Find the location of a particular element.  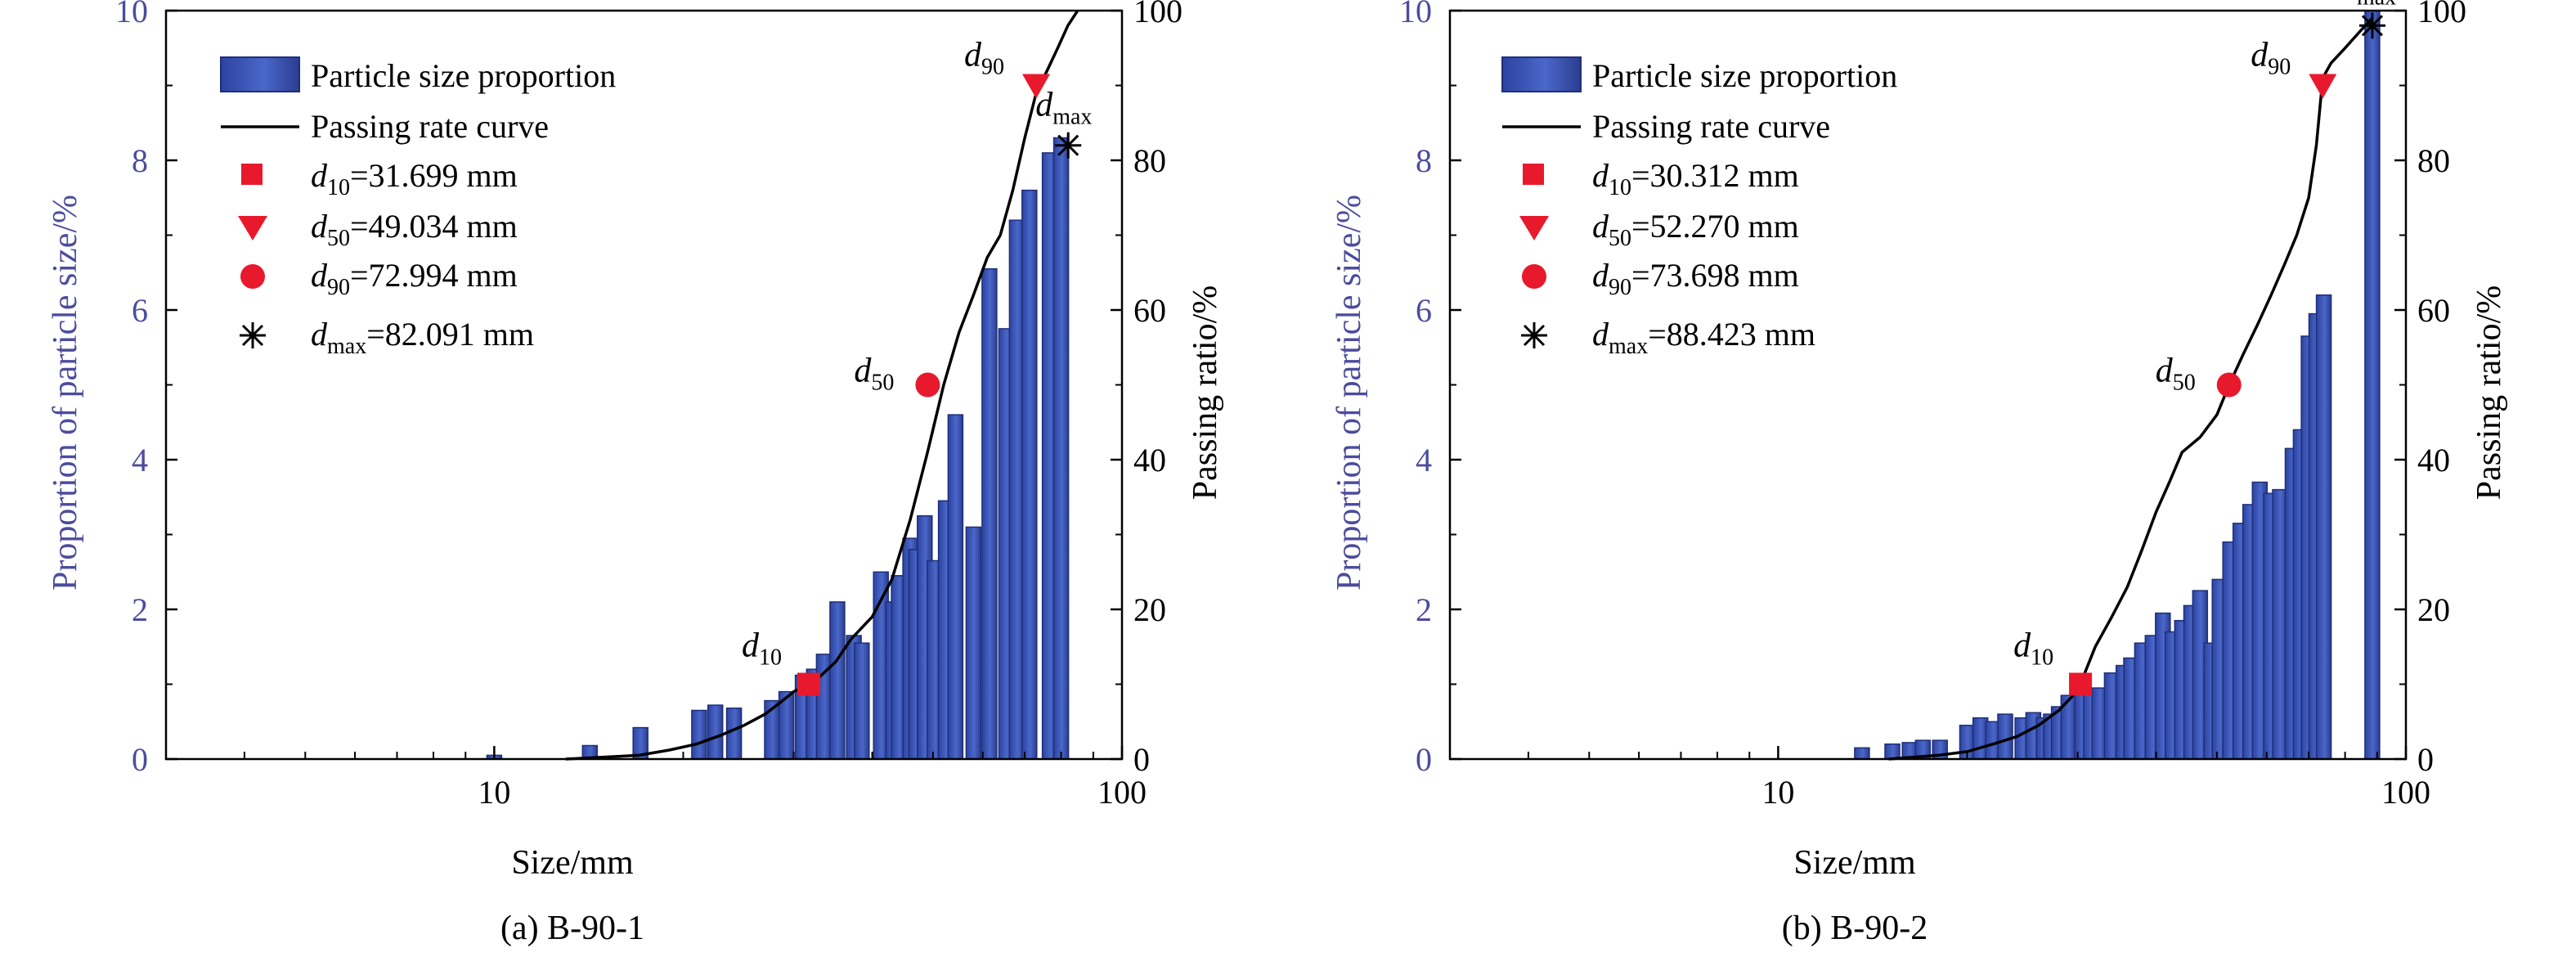

legend-d90-label: d90=72.994 mm is located at coordinates (414, 278).